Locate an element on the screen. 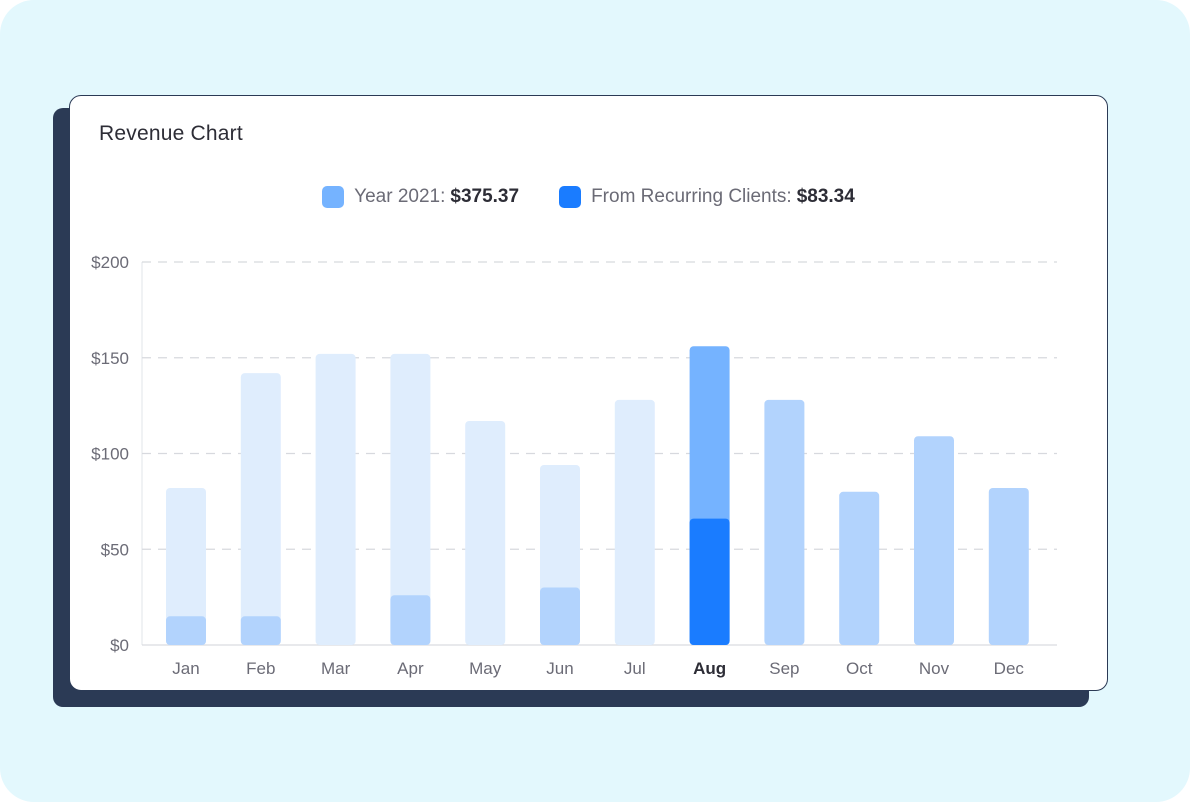  legend-swatch-year-2021 is located at coordinates (333, 197).